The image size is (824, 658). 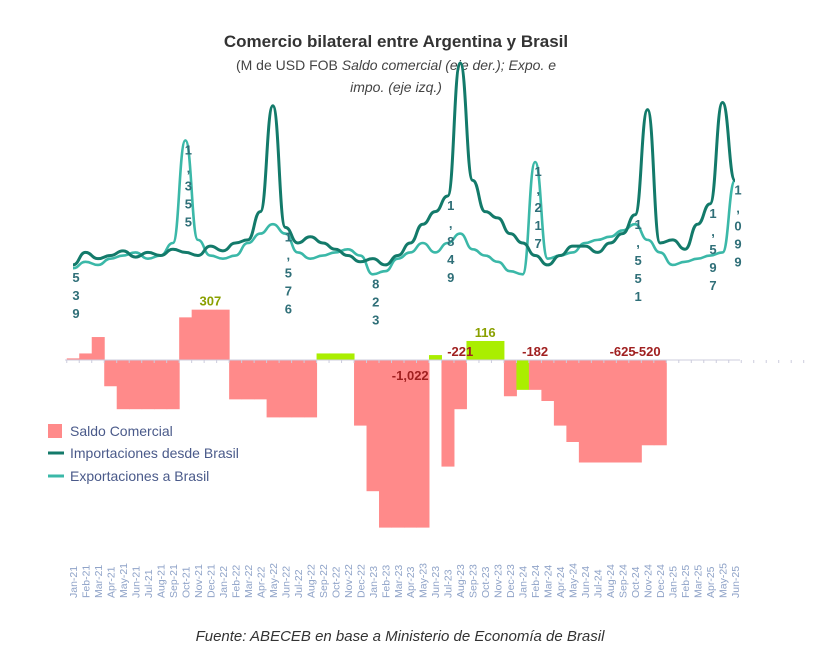 What do you see at coordinates (449, 583) in the screenshot?
I see `x-label-Jul-23: Jul-23` at bounding box center [449, 583].